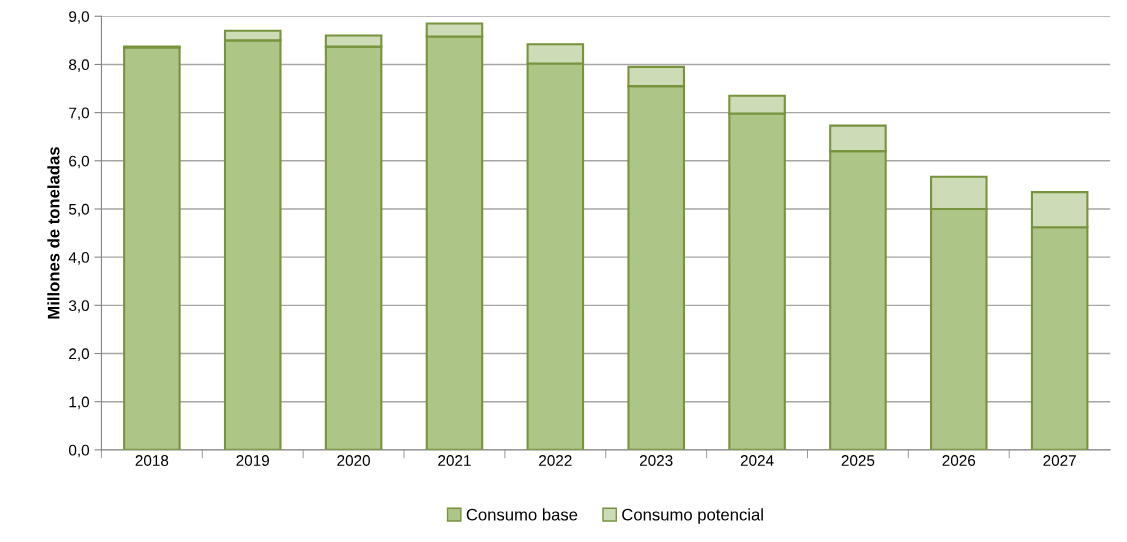 The height and width of the screenshot is (542, 1127). What do you see at coordinates (353, 460) in the screenshot?
I see `x-tick-label: 2020` at bounding box center [353, 460].